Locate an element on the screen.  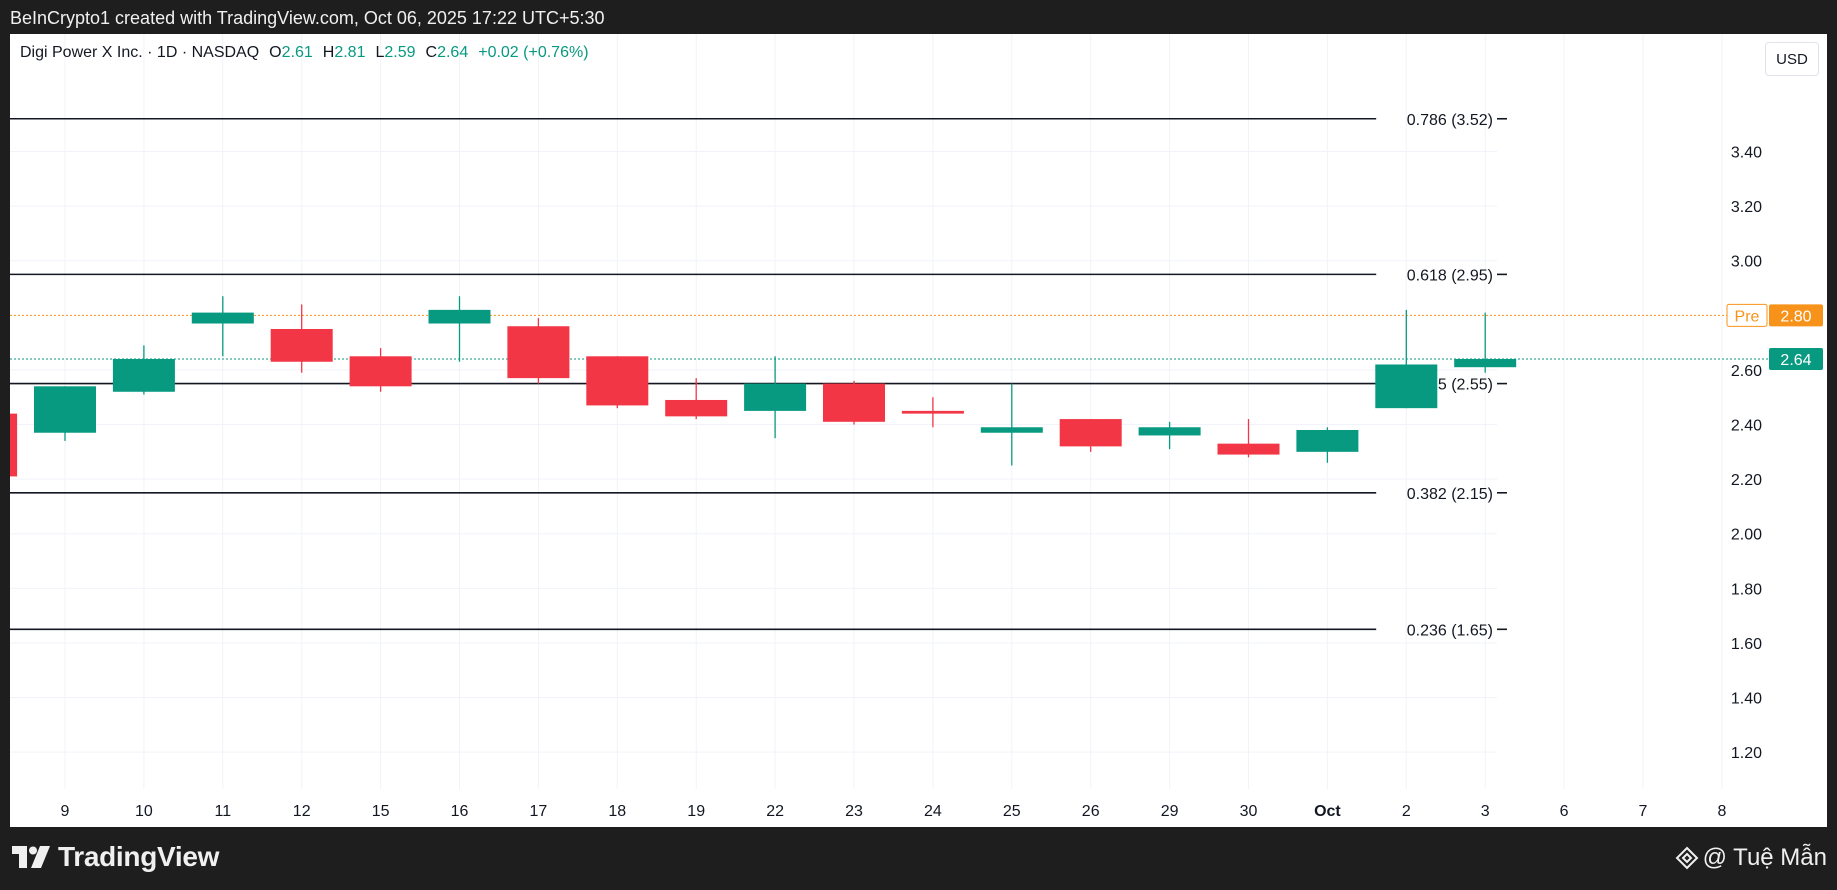
currency-button: USD is located at coordinates (1792, 59).